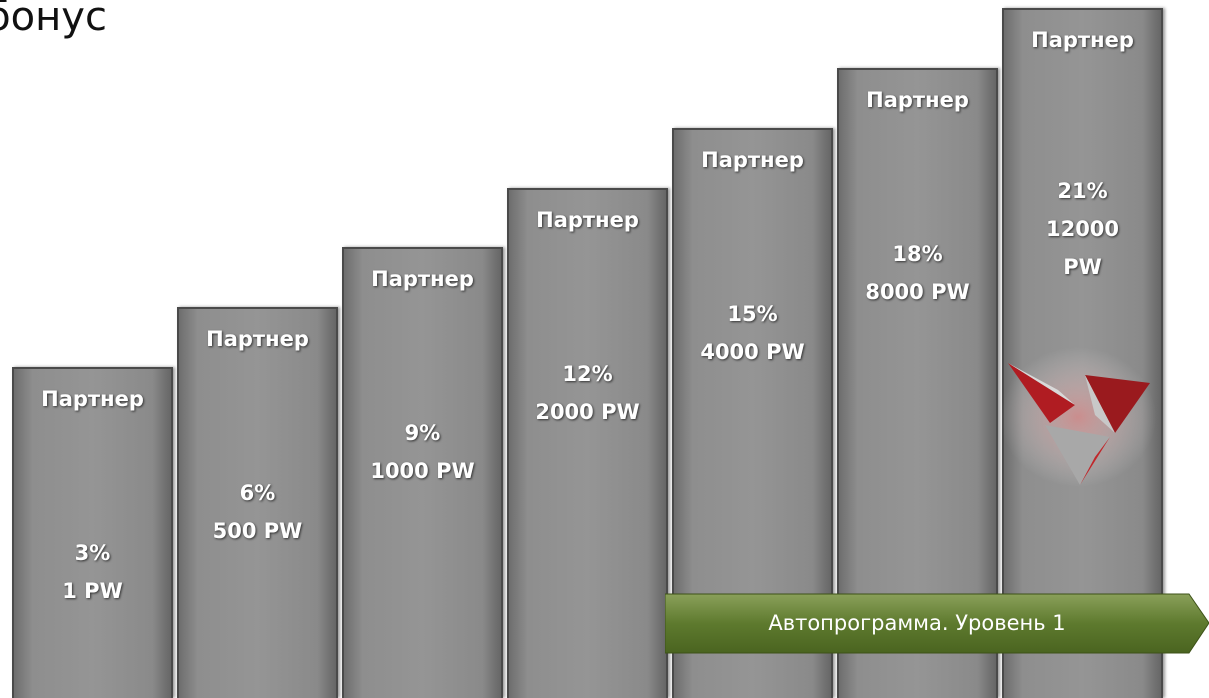 This screenshot has height=698, width=1209. What do you see at coordinates (93, 572) in the screenshot?
I see `step-values: 3% 1 PW` at bounding box center [93, 572].